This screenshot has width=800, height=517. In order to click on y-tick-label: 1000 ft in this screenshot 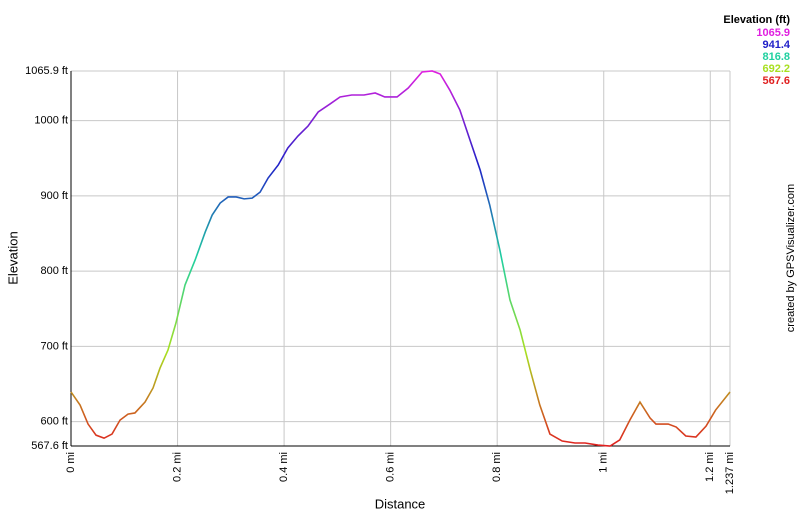, I will do `click(51, 120)`.